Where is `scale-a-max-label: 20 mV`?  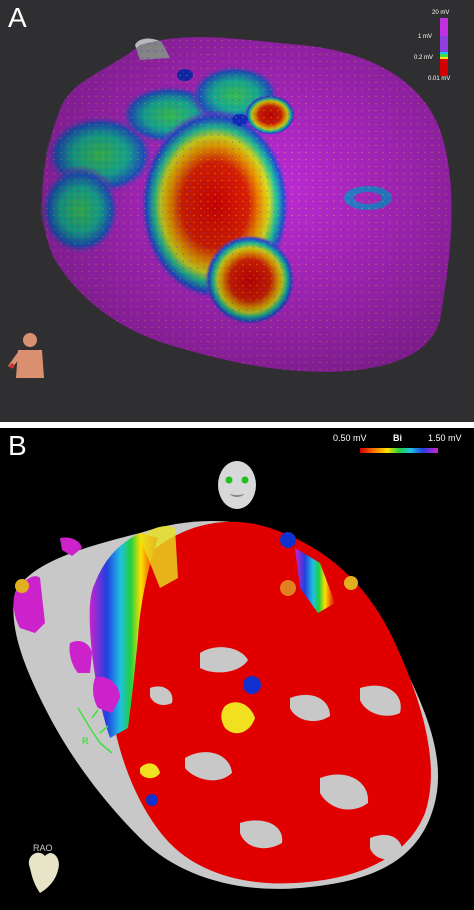 scale-a-max-label: 20 mV is located at coordinates (441, 13).